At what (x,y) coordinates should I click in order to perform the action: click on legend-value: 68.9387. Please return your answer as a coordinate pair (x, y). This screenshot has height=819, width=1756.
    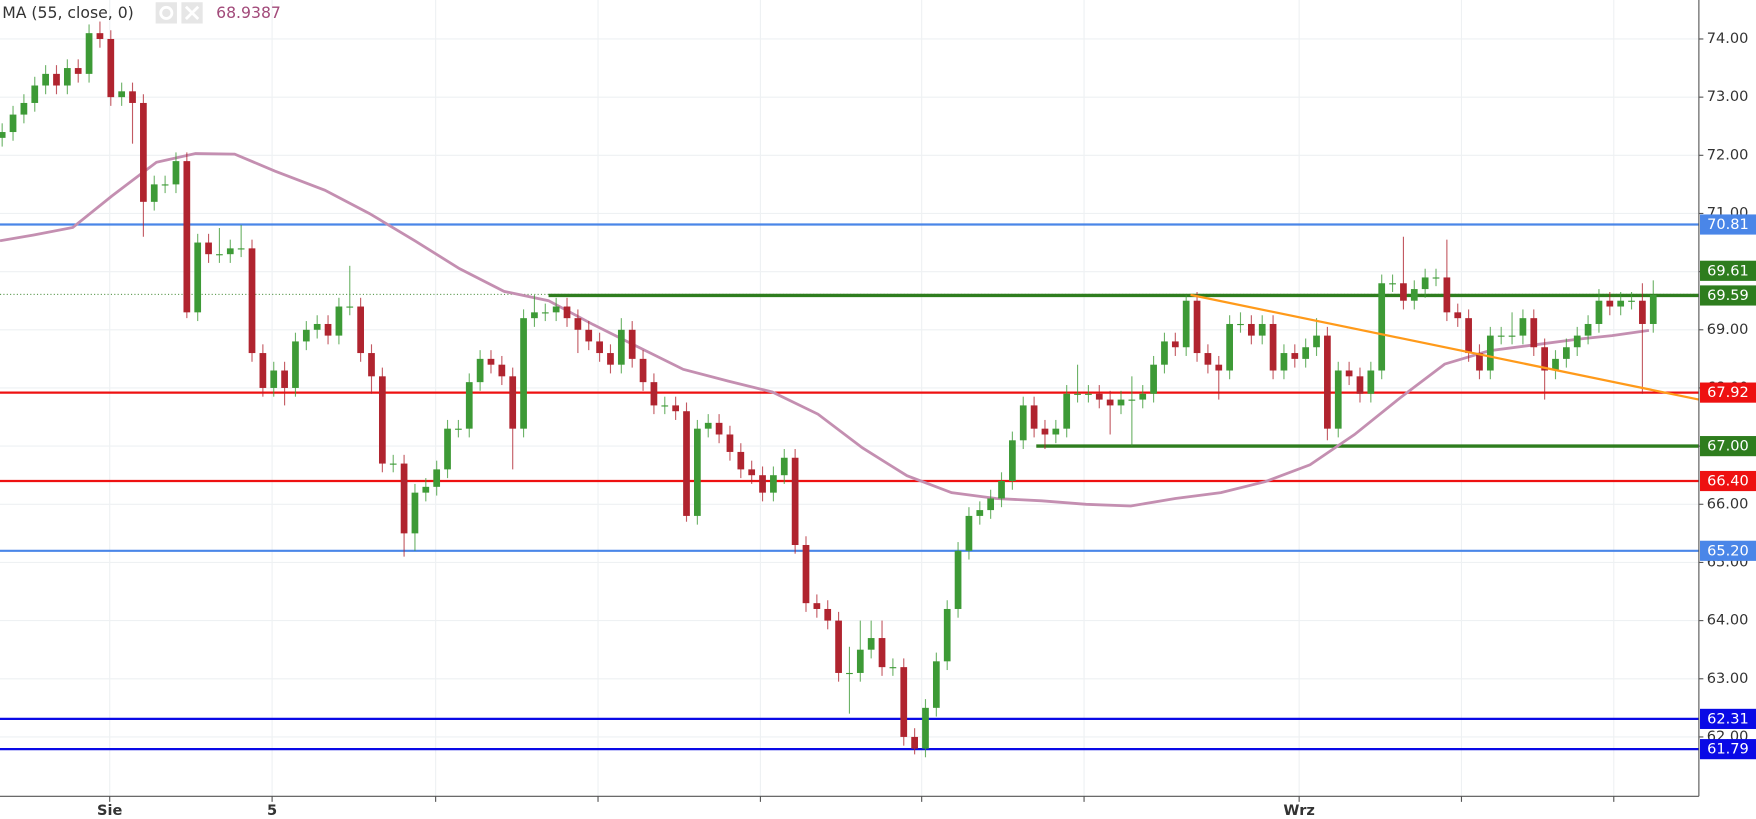
    Looking at the image, I should click on (248, 12).